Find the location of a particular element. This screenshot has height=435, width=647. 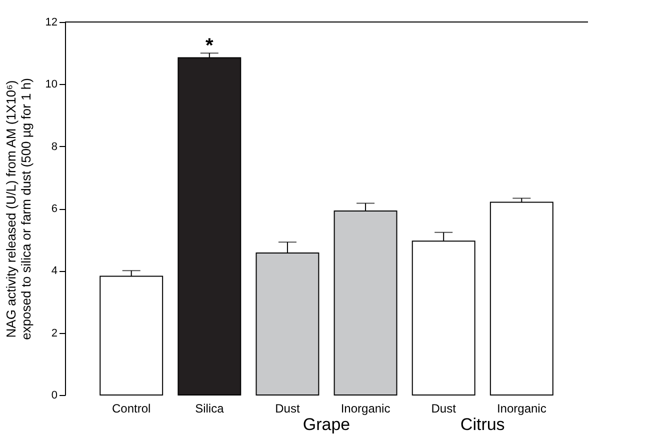

y-tick-label: 8 is located at coordinates (54, 146).